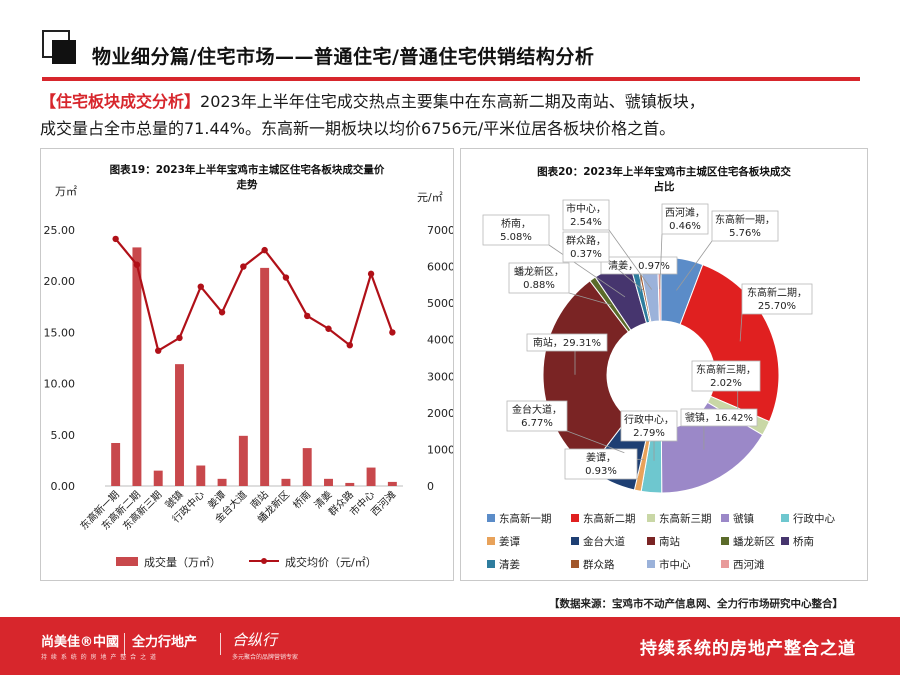  I want to click on brand-hezongxing: 合纵行, so click(255, 640).